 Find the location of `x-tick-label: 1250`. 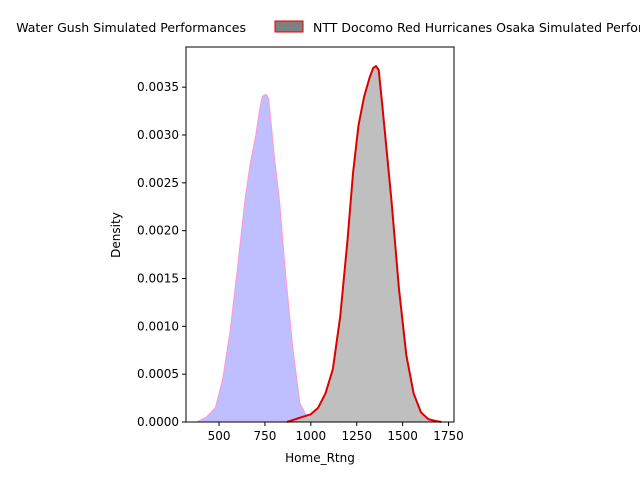

x-tick-label: 1250 is located at coordinates (356, 436).